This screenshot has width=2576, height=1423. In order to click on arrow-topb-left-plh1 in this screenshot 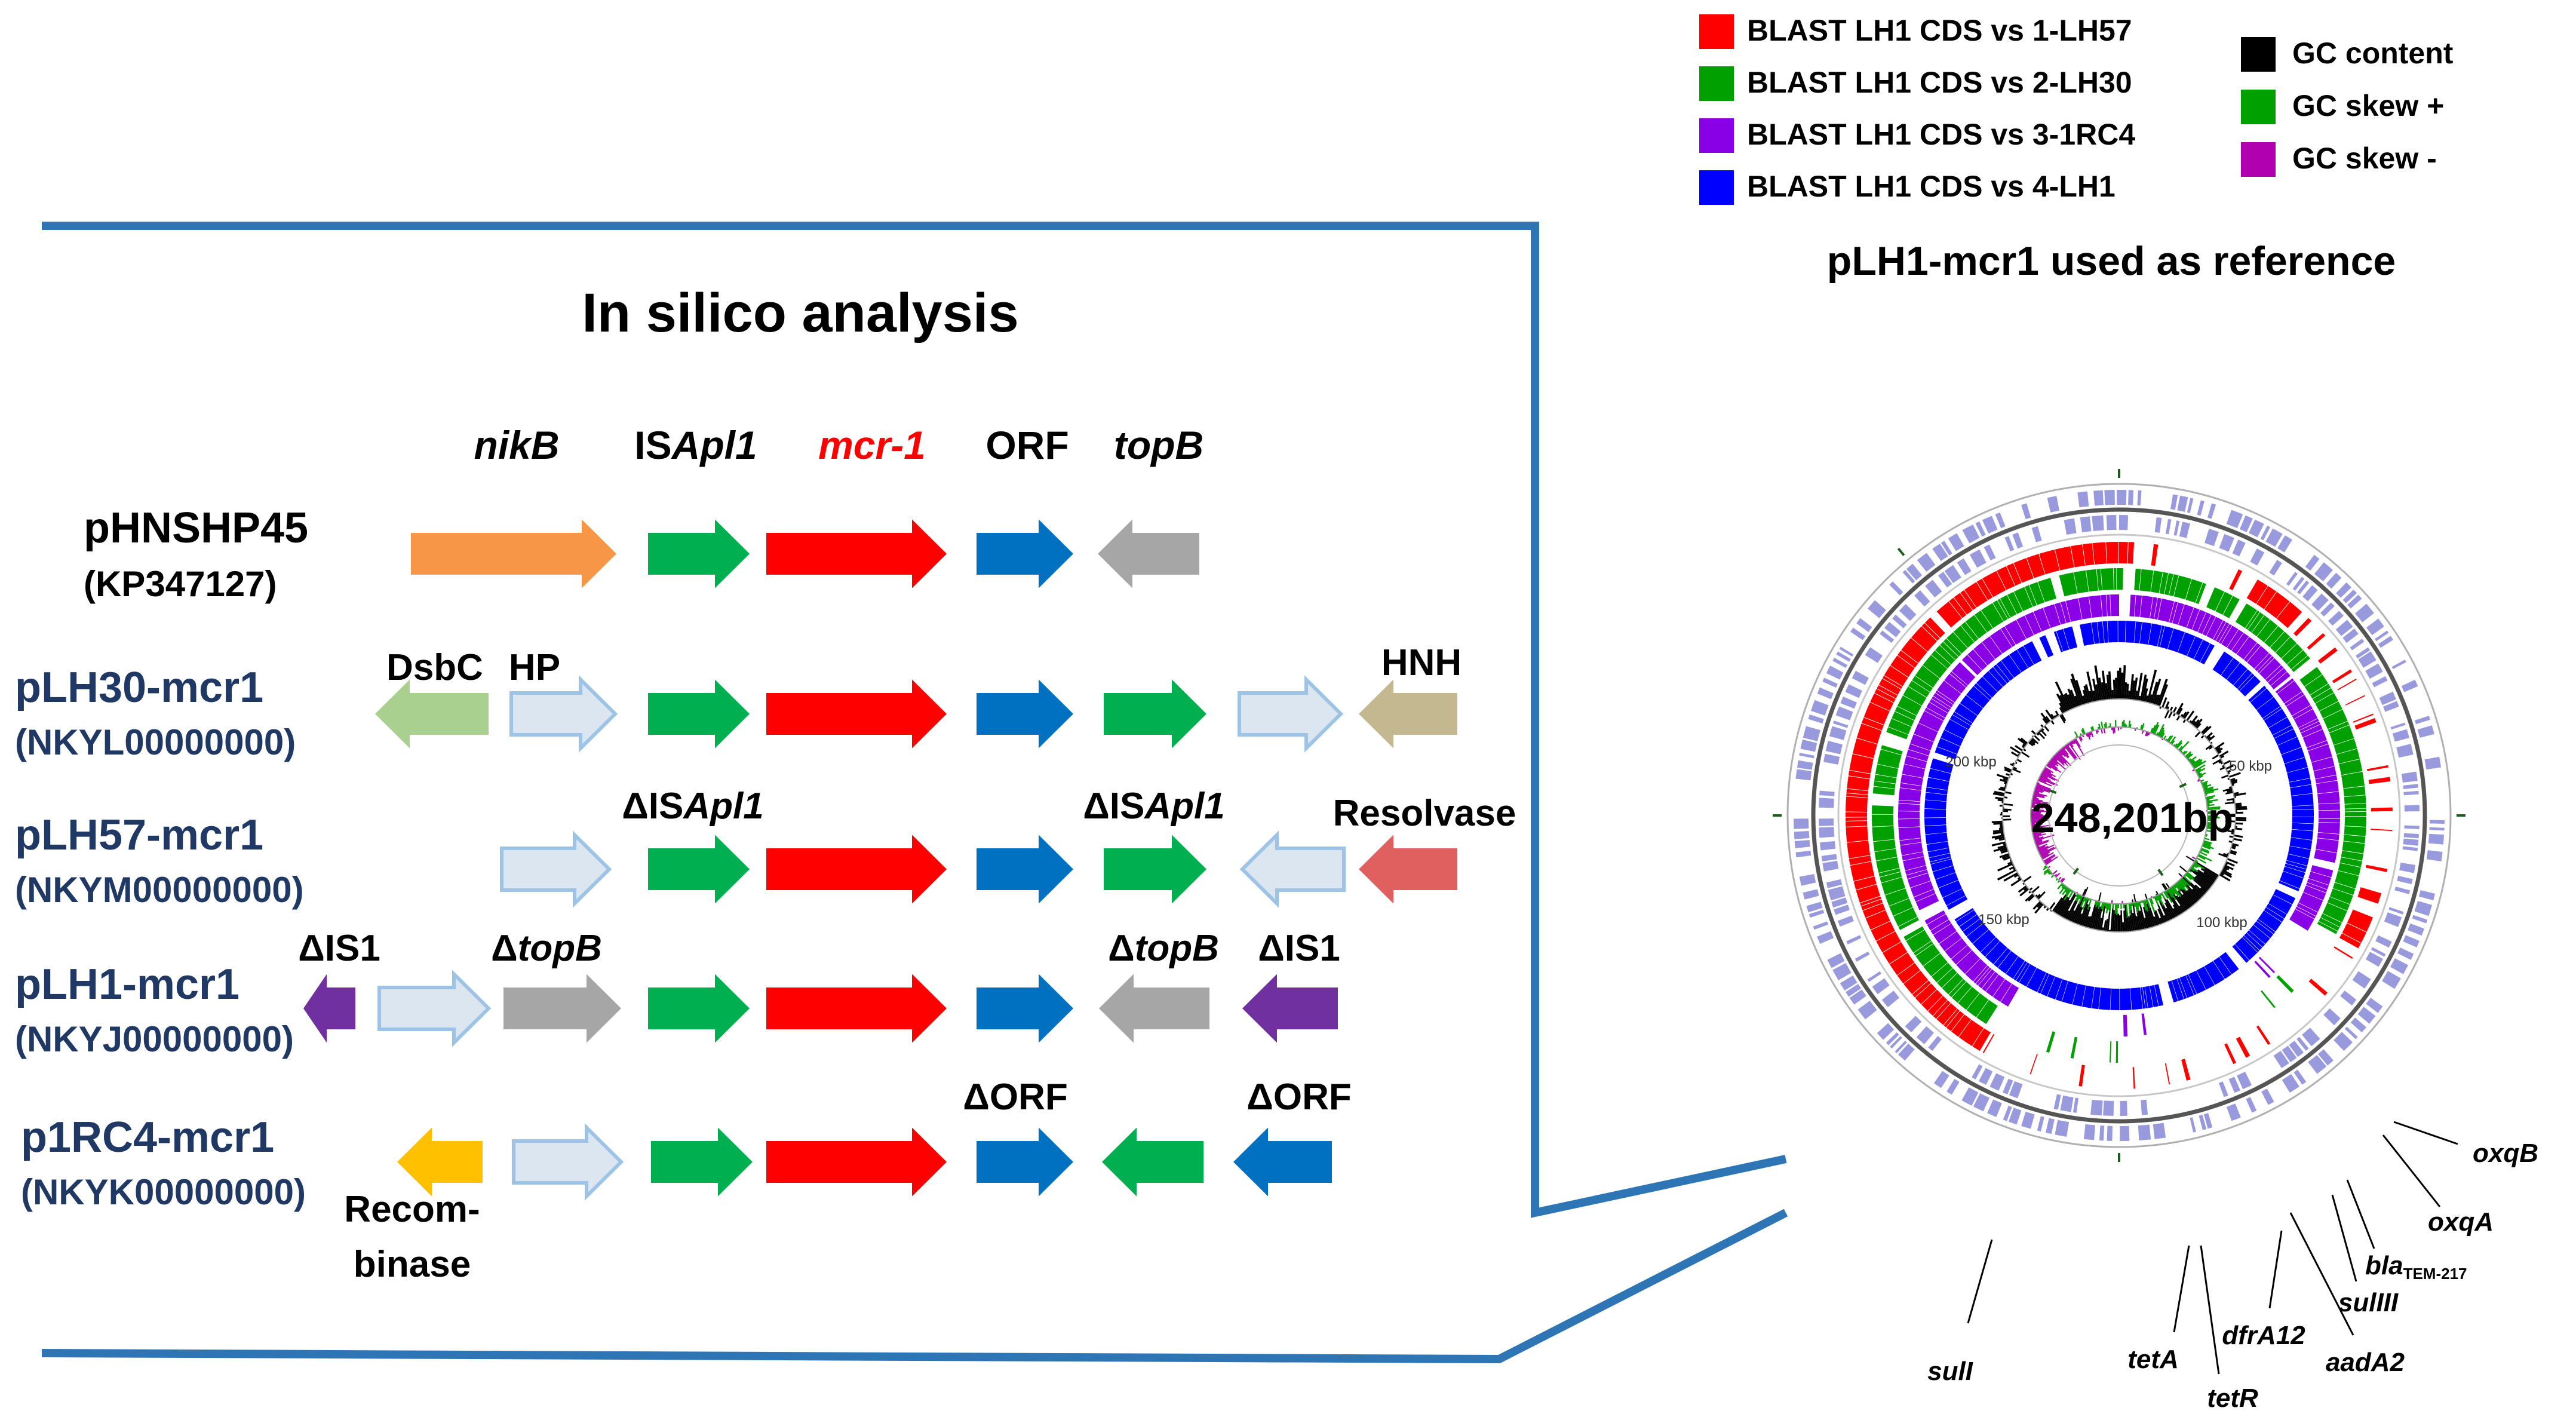, I will do `click(562, 1009)`.